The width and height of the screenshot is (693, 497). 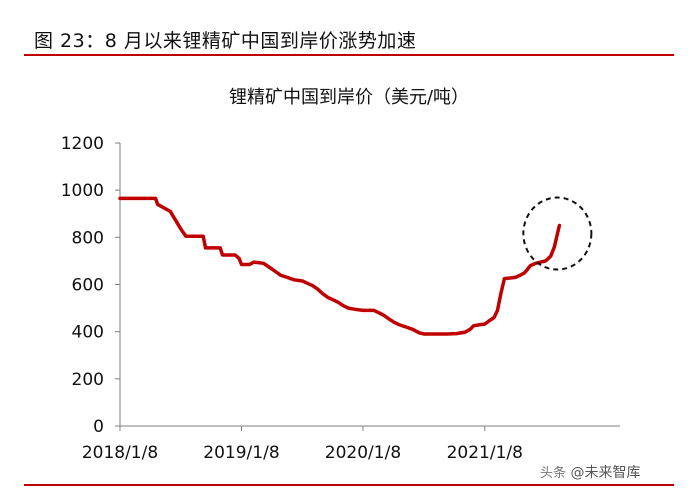 What do you see at coordinates (302, 453) in the screenshot?
I see `x-tick-labels: 2018/1/8 2019/1/8 2020/1/8 2021/1/8` at bounding box center [302, 453].